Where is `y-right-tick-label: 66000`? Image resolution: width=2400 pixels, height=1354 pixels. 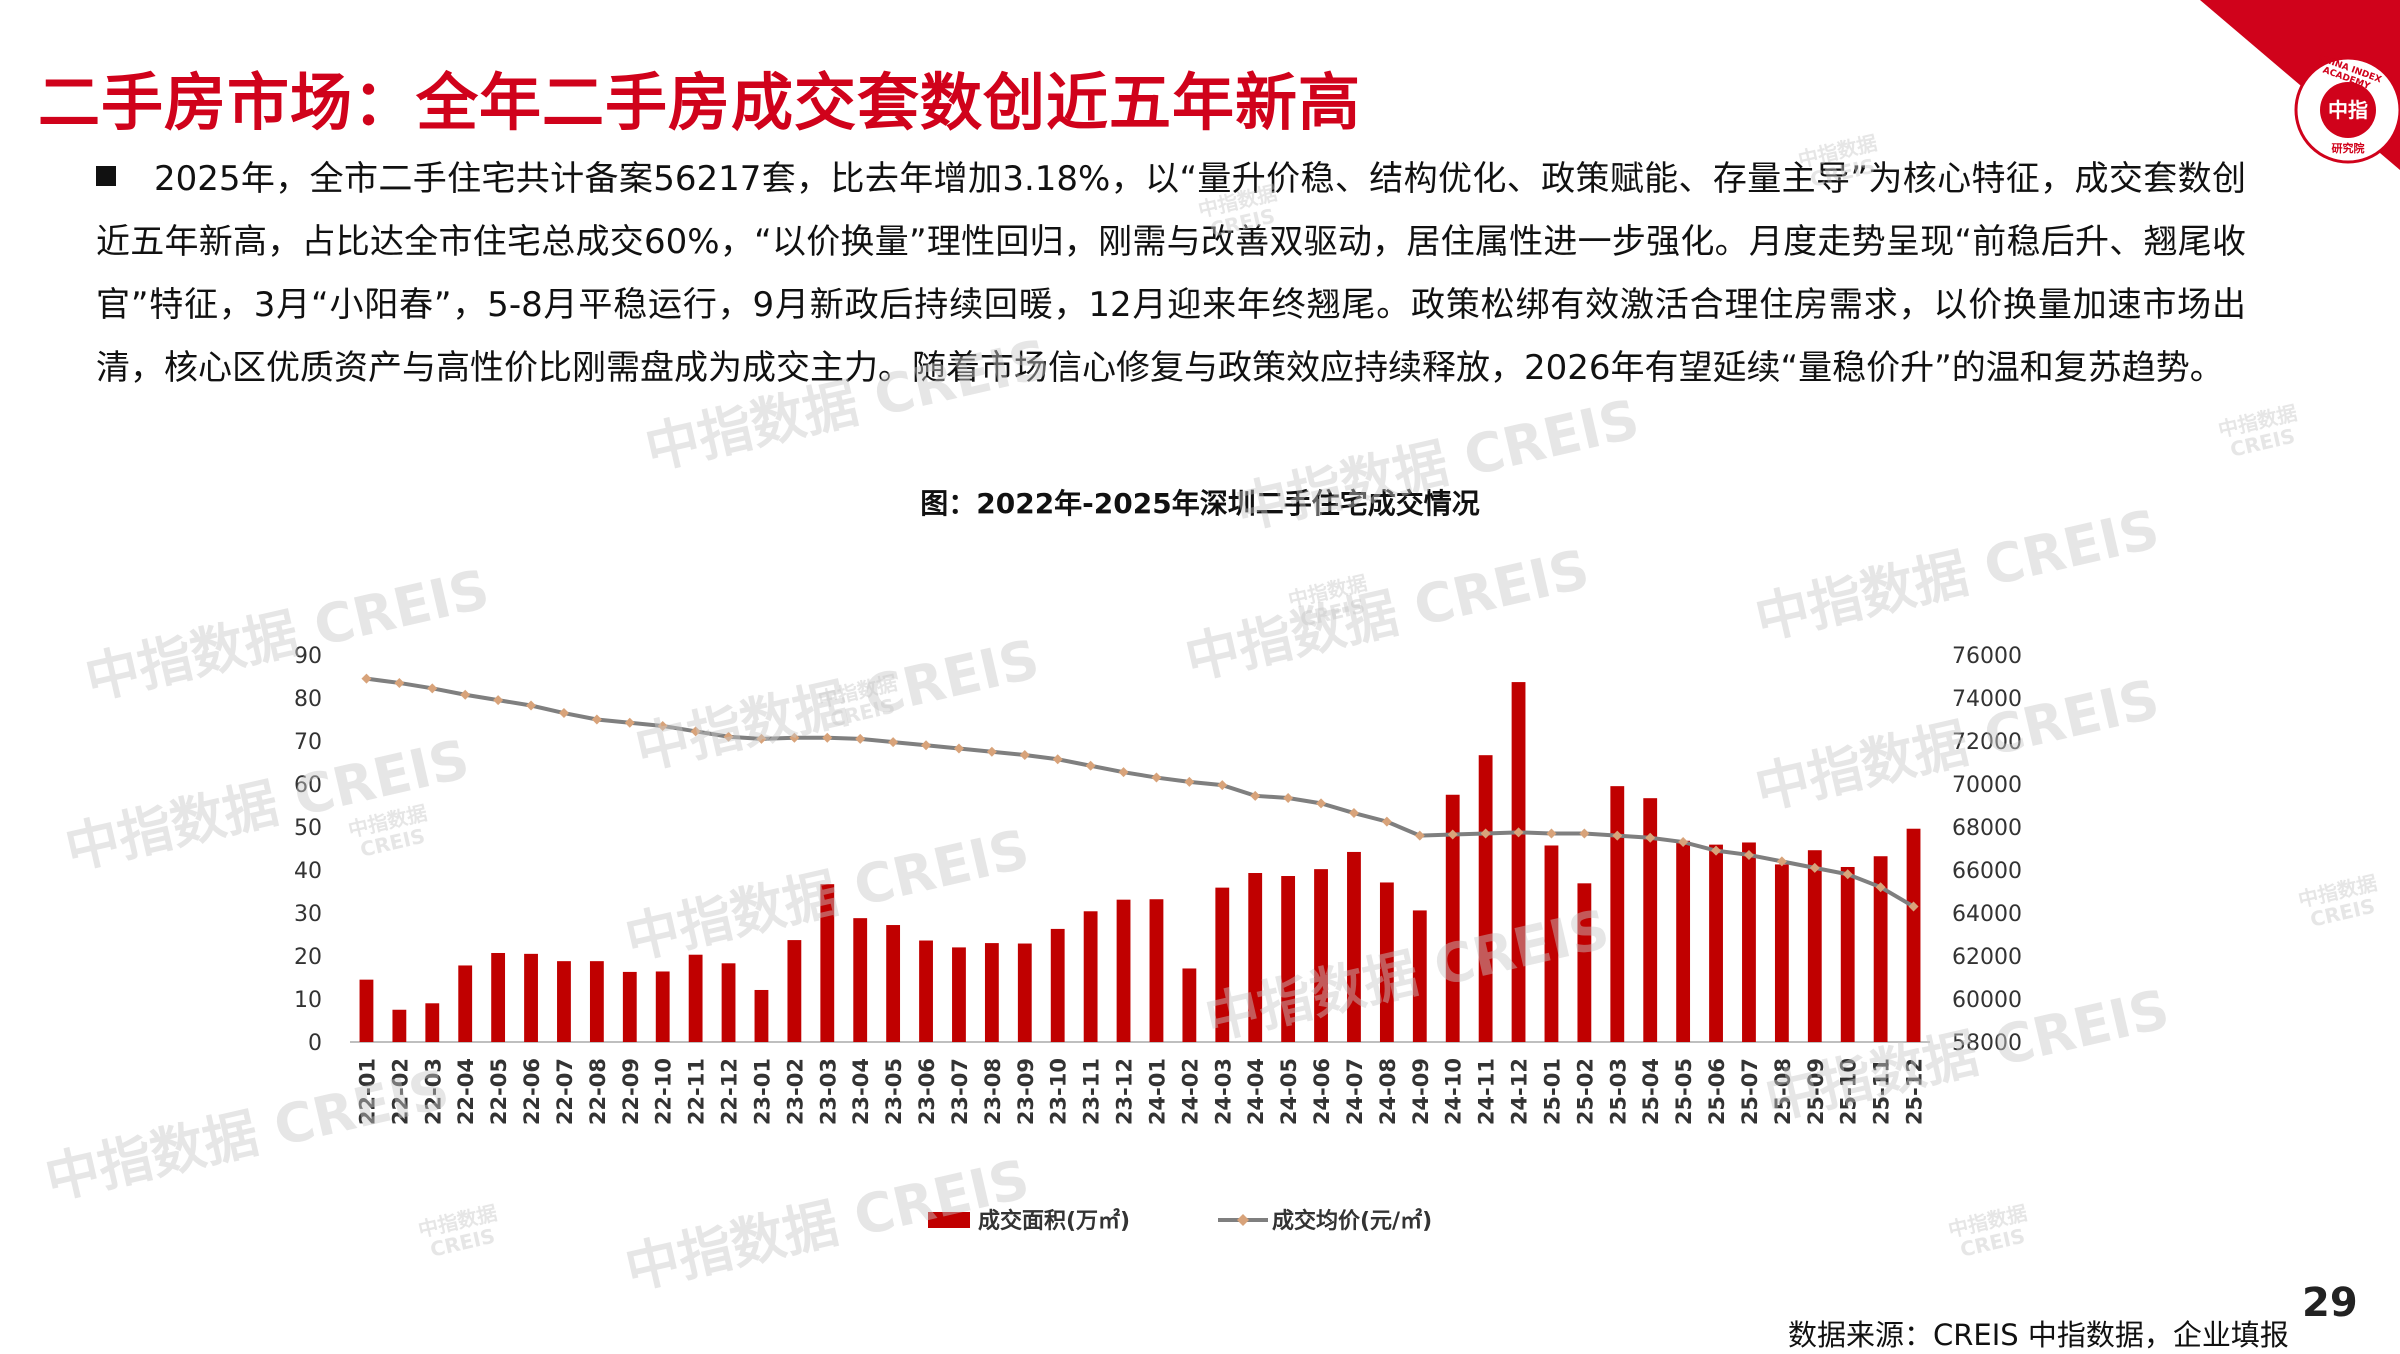
y-right-tick-label: 66000 is located at coordinates (1987, 871).